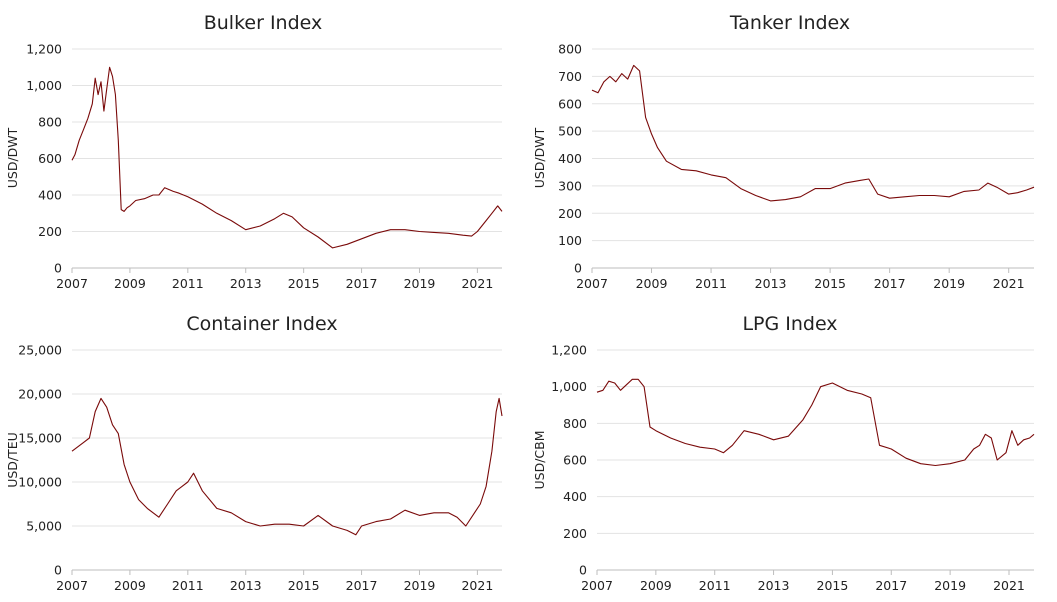 The width and height of the screenshot is (1057, 602). What do you see at coordinates (570, 76) in the screenshot?
I see `y-tick-label: 700` at bounding box center [570, 76].